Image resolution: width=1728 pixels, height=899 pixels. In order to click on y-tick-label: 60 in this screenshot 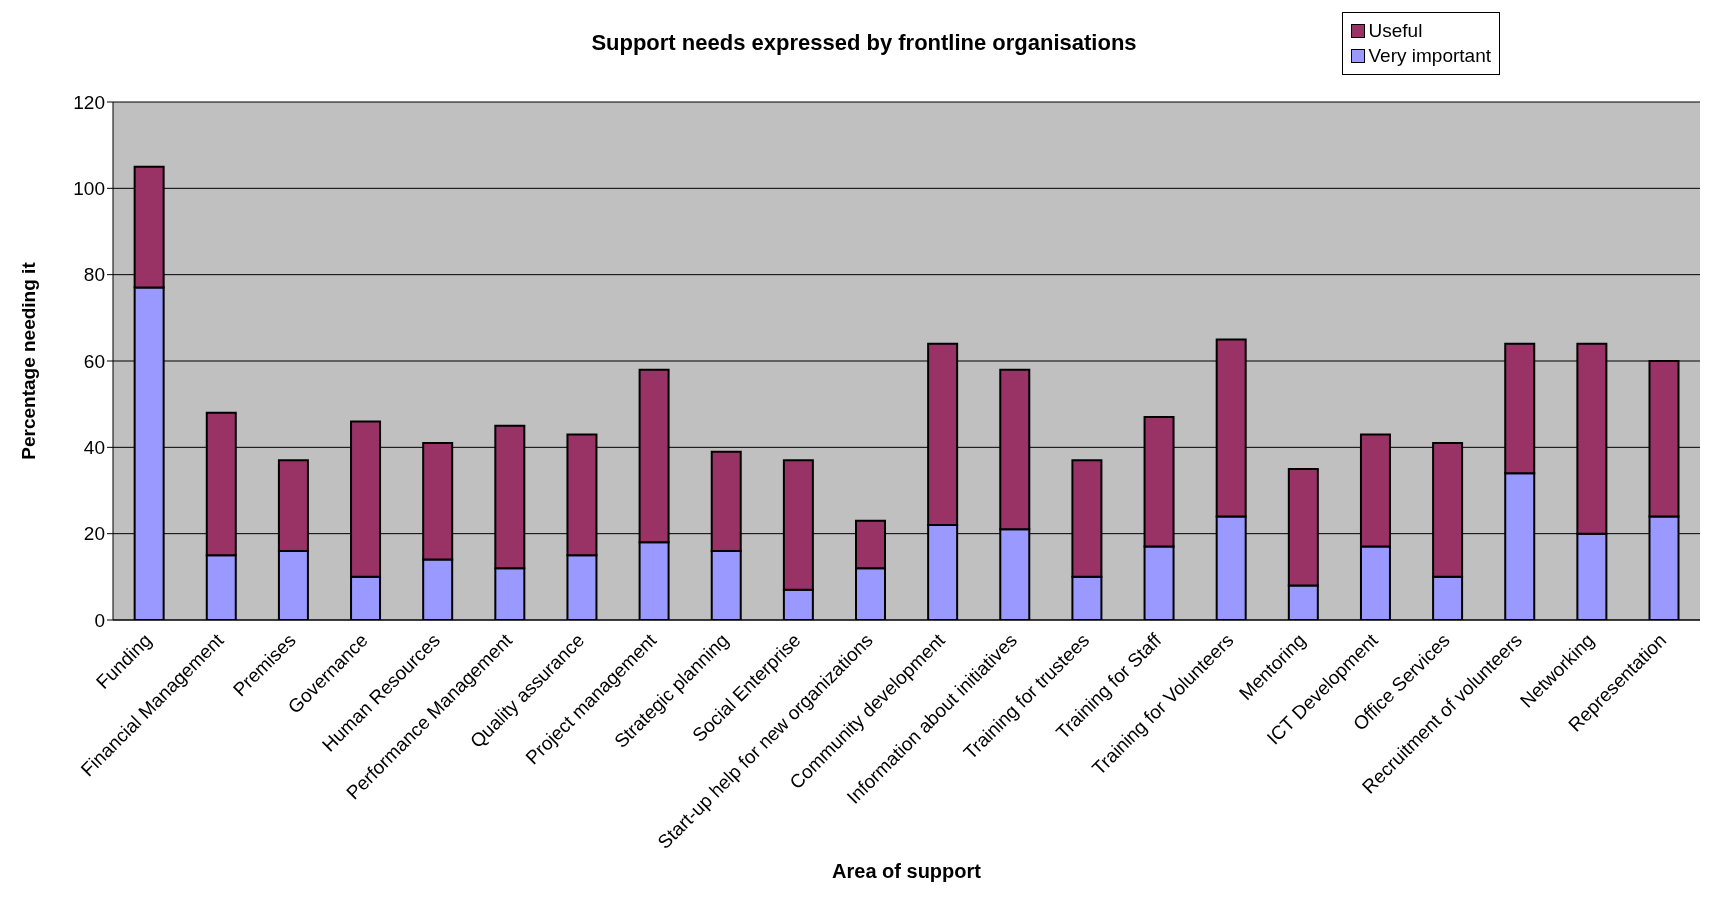, I will do `click(94, 361)`.